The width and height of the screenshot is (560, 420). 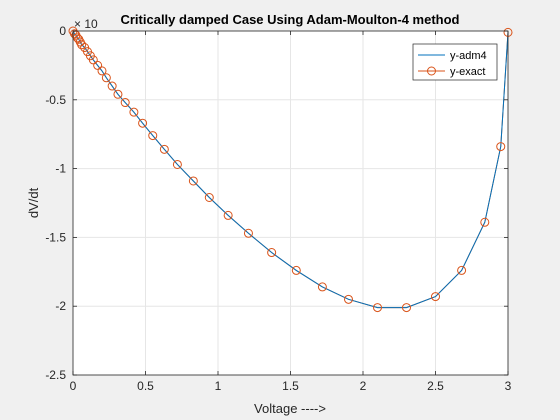 What do you see at coordinates (290, 386) in the screenshot?
I see `x-tick-label: 1.5` at bounding box center [290, 386].